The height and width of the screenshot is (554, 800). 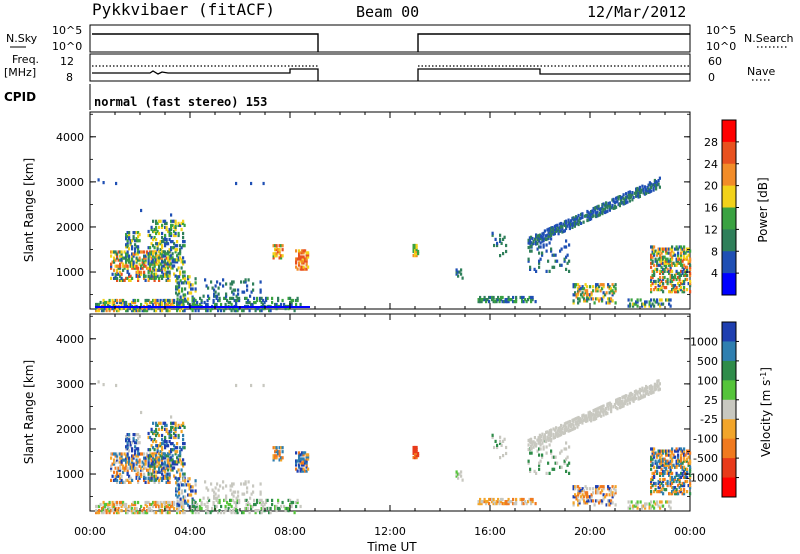 I want to click on nsky-label: N.Sky, so click(x=22, y=38).